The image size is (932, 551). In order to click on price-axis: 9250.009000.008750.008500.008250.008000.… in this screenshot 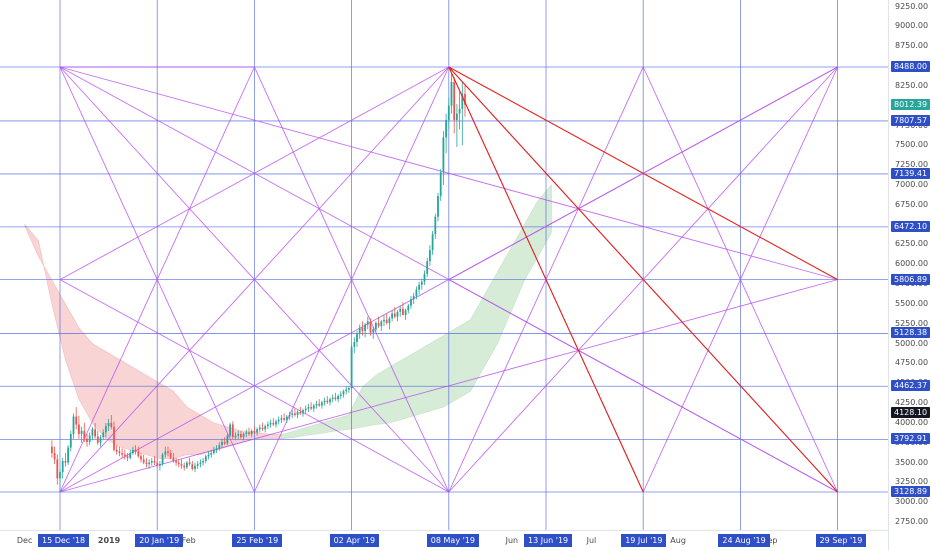, I will do `click(910, 275)`.